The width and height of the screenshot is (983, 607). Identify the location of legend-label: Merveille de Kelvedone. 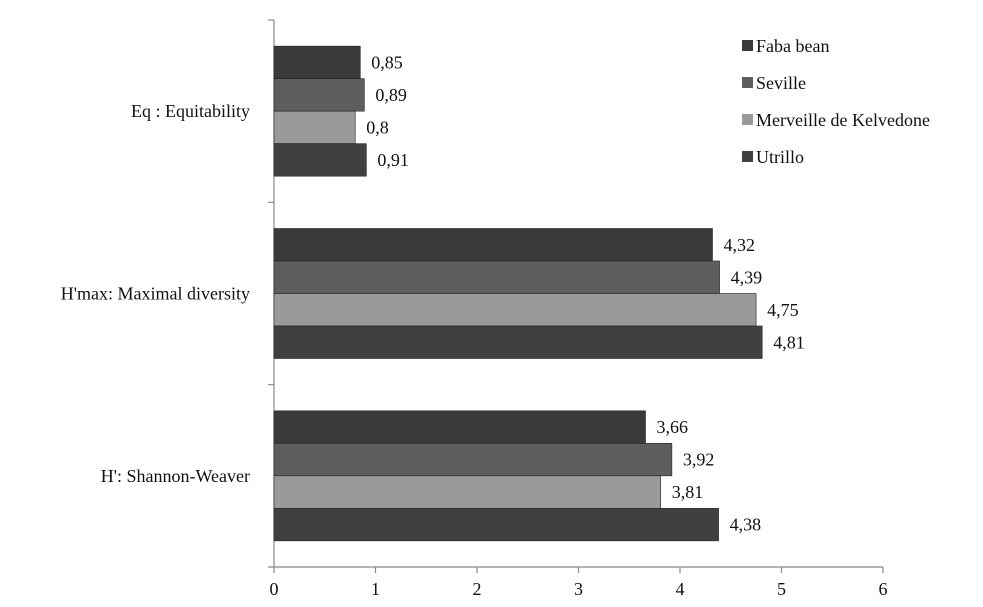
(843, 120).